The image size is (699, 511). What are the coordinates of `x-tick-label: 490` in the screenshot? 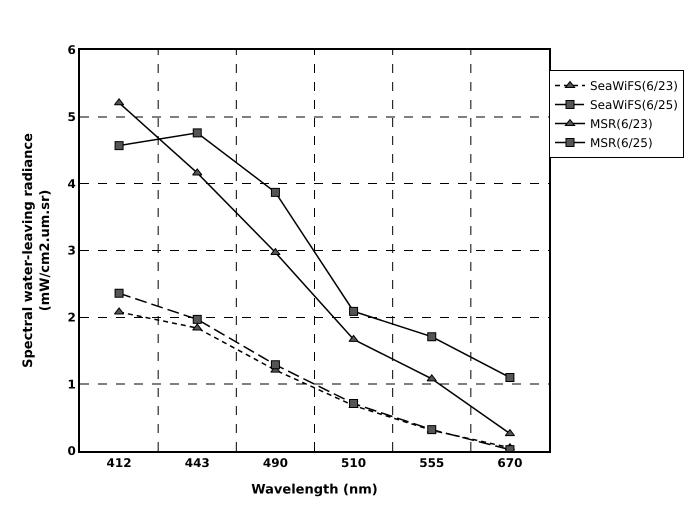 It's located at (275, 463).